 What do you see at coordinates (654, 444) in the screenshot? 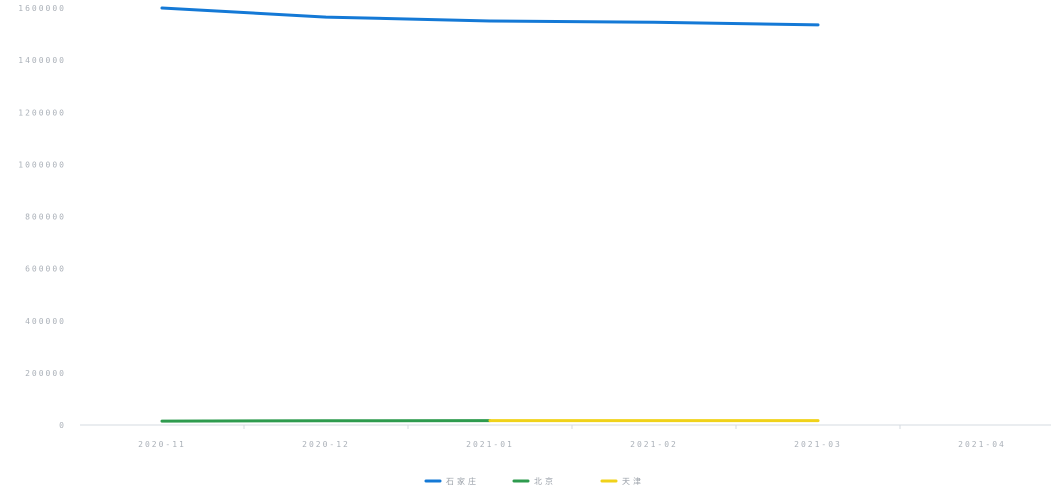
I see `x-tick-label: 2021-02` at bounding box center [654, 444].